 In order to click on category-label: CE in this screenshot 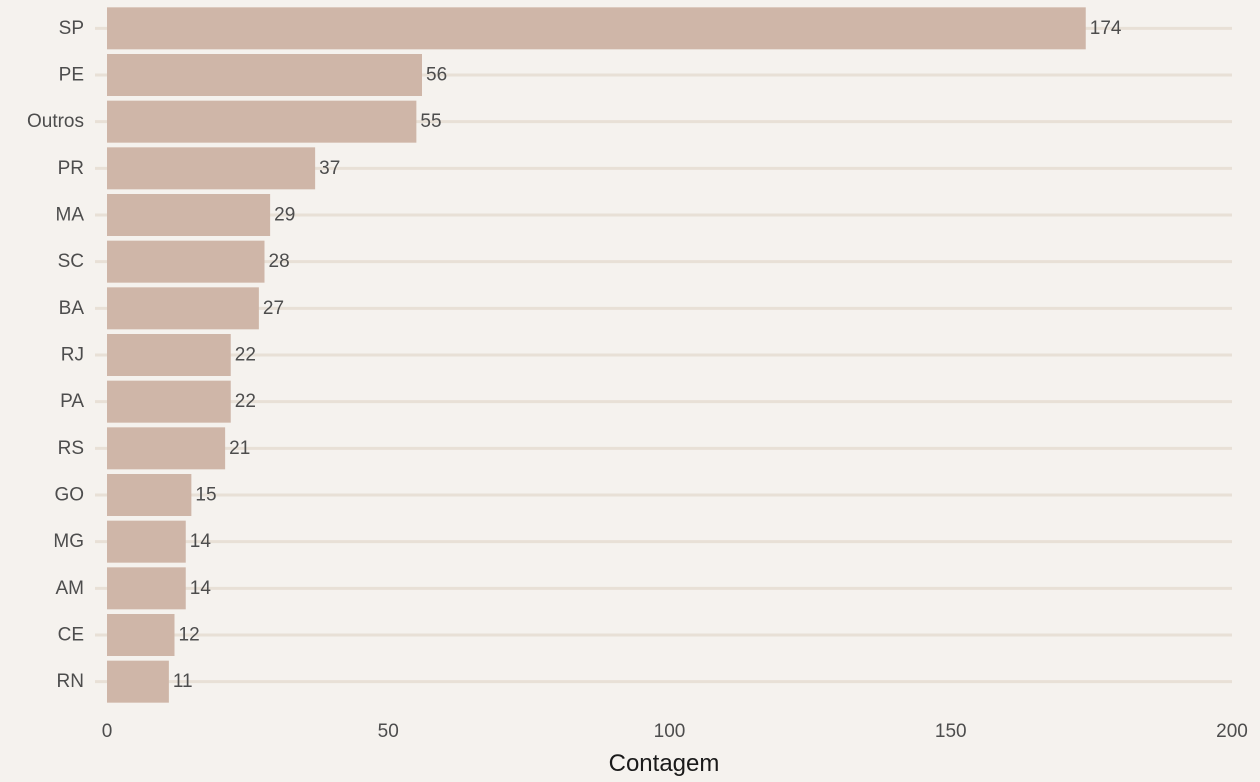, I will do `click(71, 635)`.